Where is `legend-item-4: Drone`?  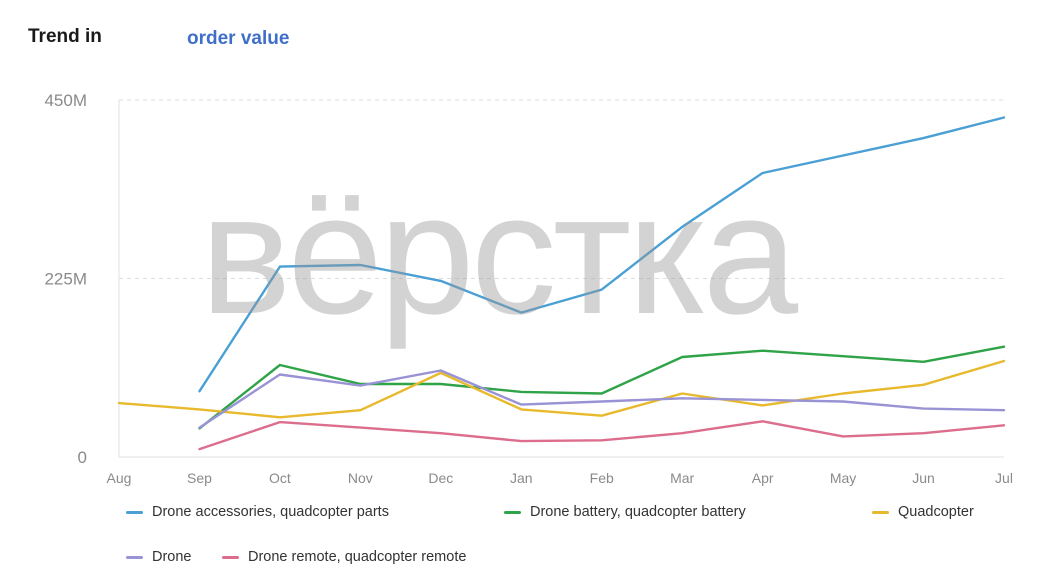 legend-item-4: Drone is located at coordinates (159, 557).